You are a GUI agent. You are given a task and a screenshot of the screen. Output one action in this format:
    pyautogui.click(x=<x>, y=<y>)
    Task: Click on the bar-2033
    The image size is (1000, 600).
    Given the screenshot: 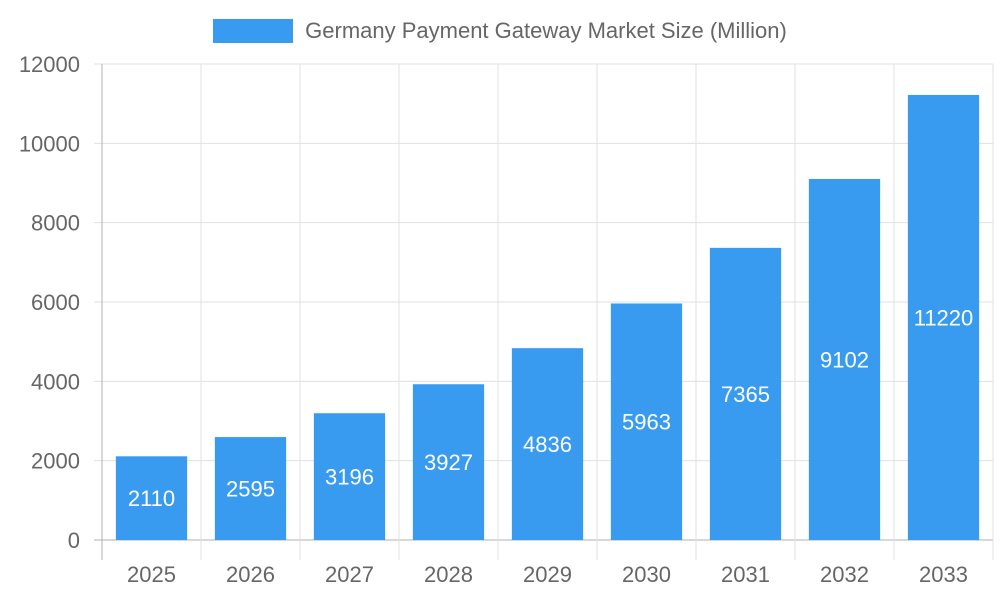 What is the action you would take?
    pyautogui.click(x=943, y=317)
    